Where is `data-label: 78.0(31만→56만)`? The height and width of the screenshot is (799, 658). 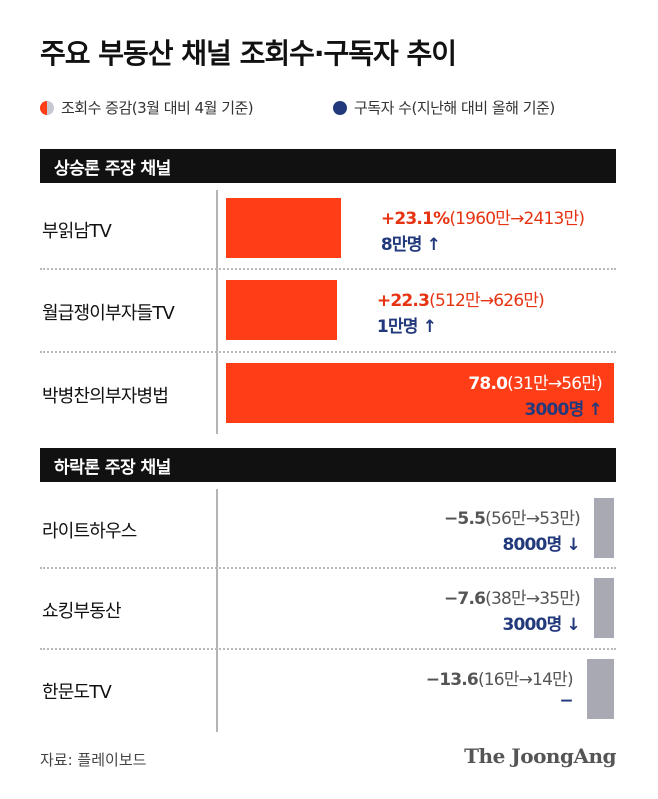 data-label: 78.0(31만→56만) is located at coordinates (535, 381).